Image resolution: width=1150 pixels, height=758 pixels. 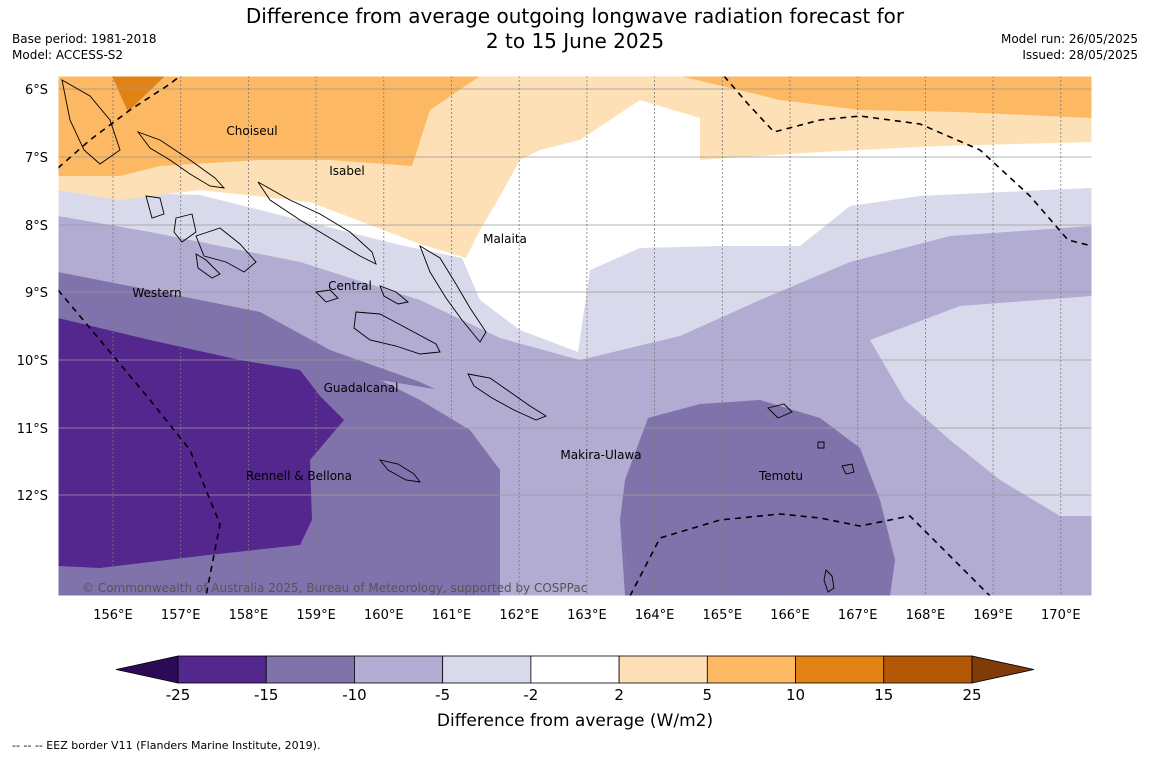 What do you see at coordinates (1003, 669) in the screenshot?
I see `colorbar-extend-high` at bounding box center [1003, 669].